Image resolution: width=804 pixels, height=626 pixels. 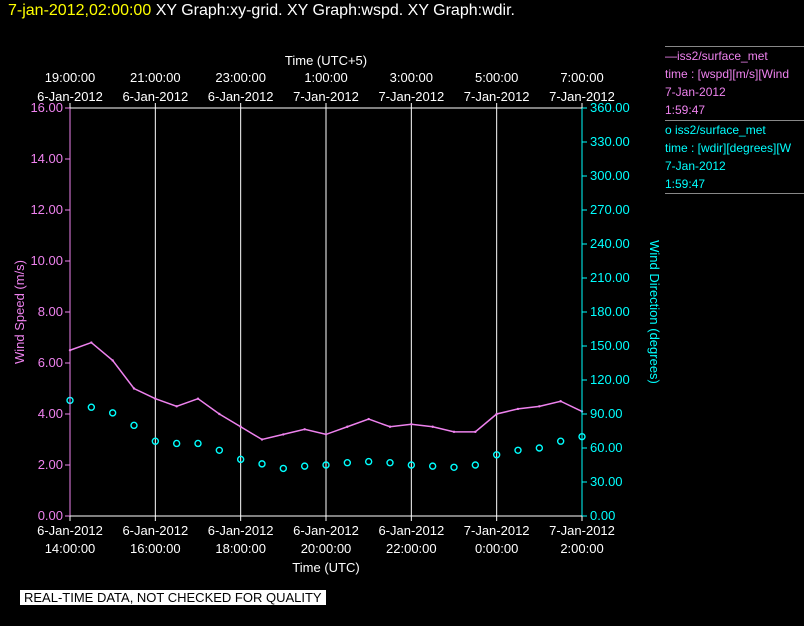 I want to click on left-tick-label: 16.00, so click(x=46, y=107).